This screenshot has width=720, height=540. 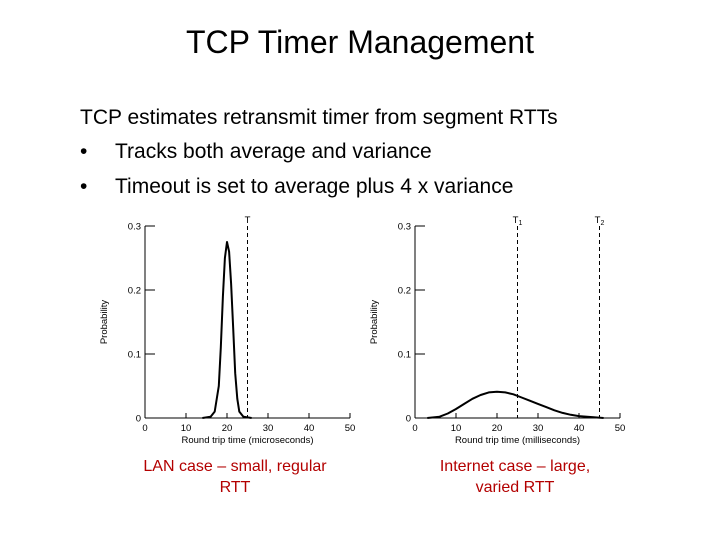 What do you see at coordinates (235, 477) in the screenshot?
I see `lan-caption: LAN case – small, regular RTT` at bounding box center [235, 477].